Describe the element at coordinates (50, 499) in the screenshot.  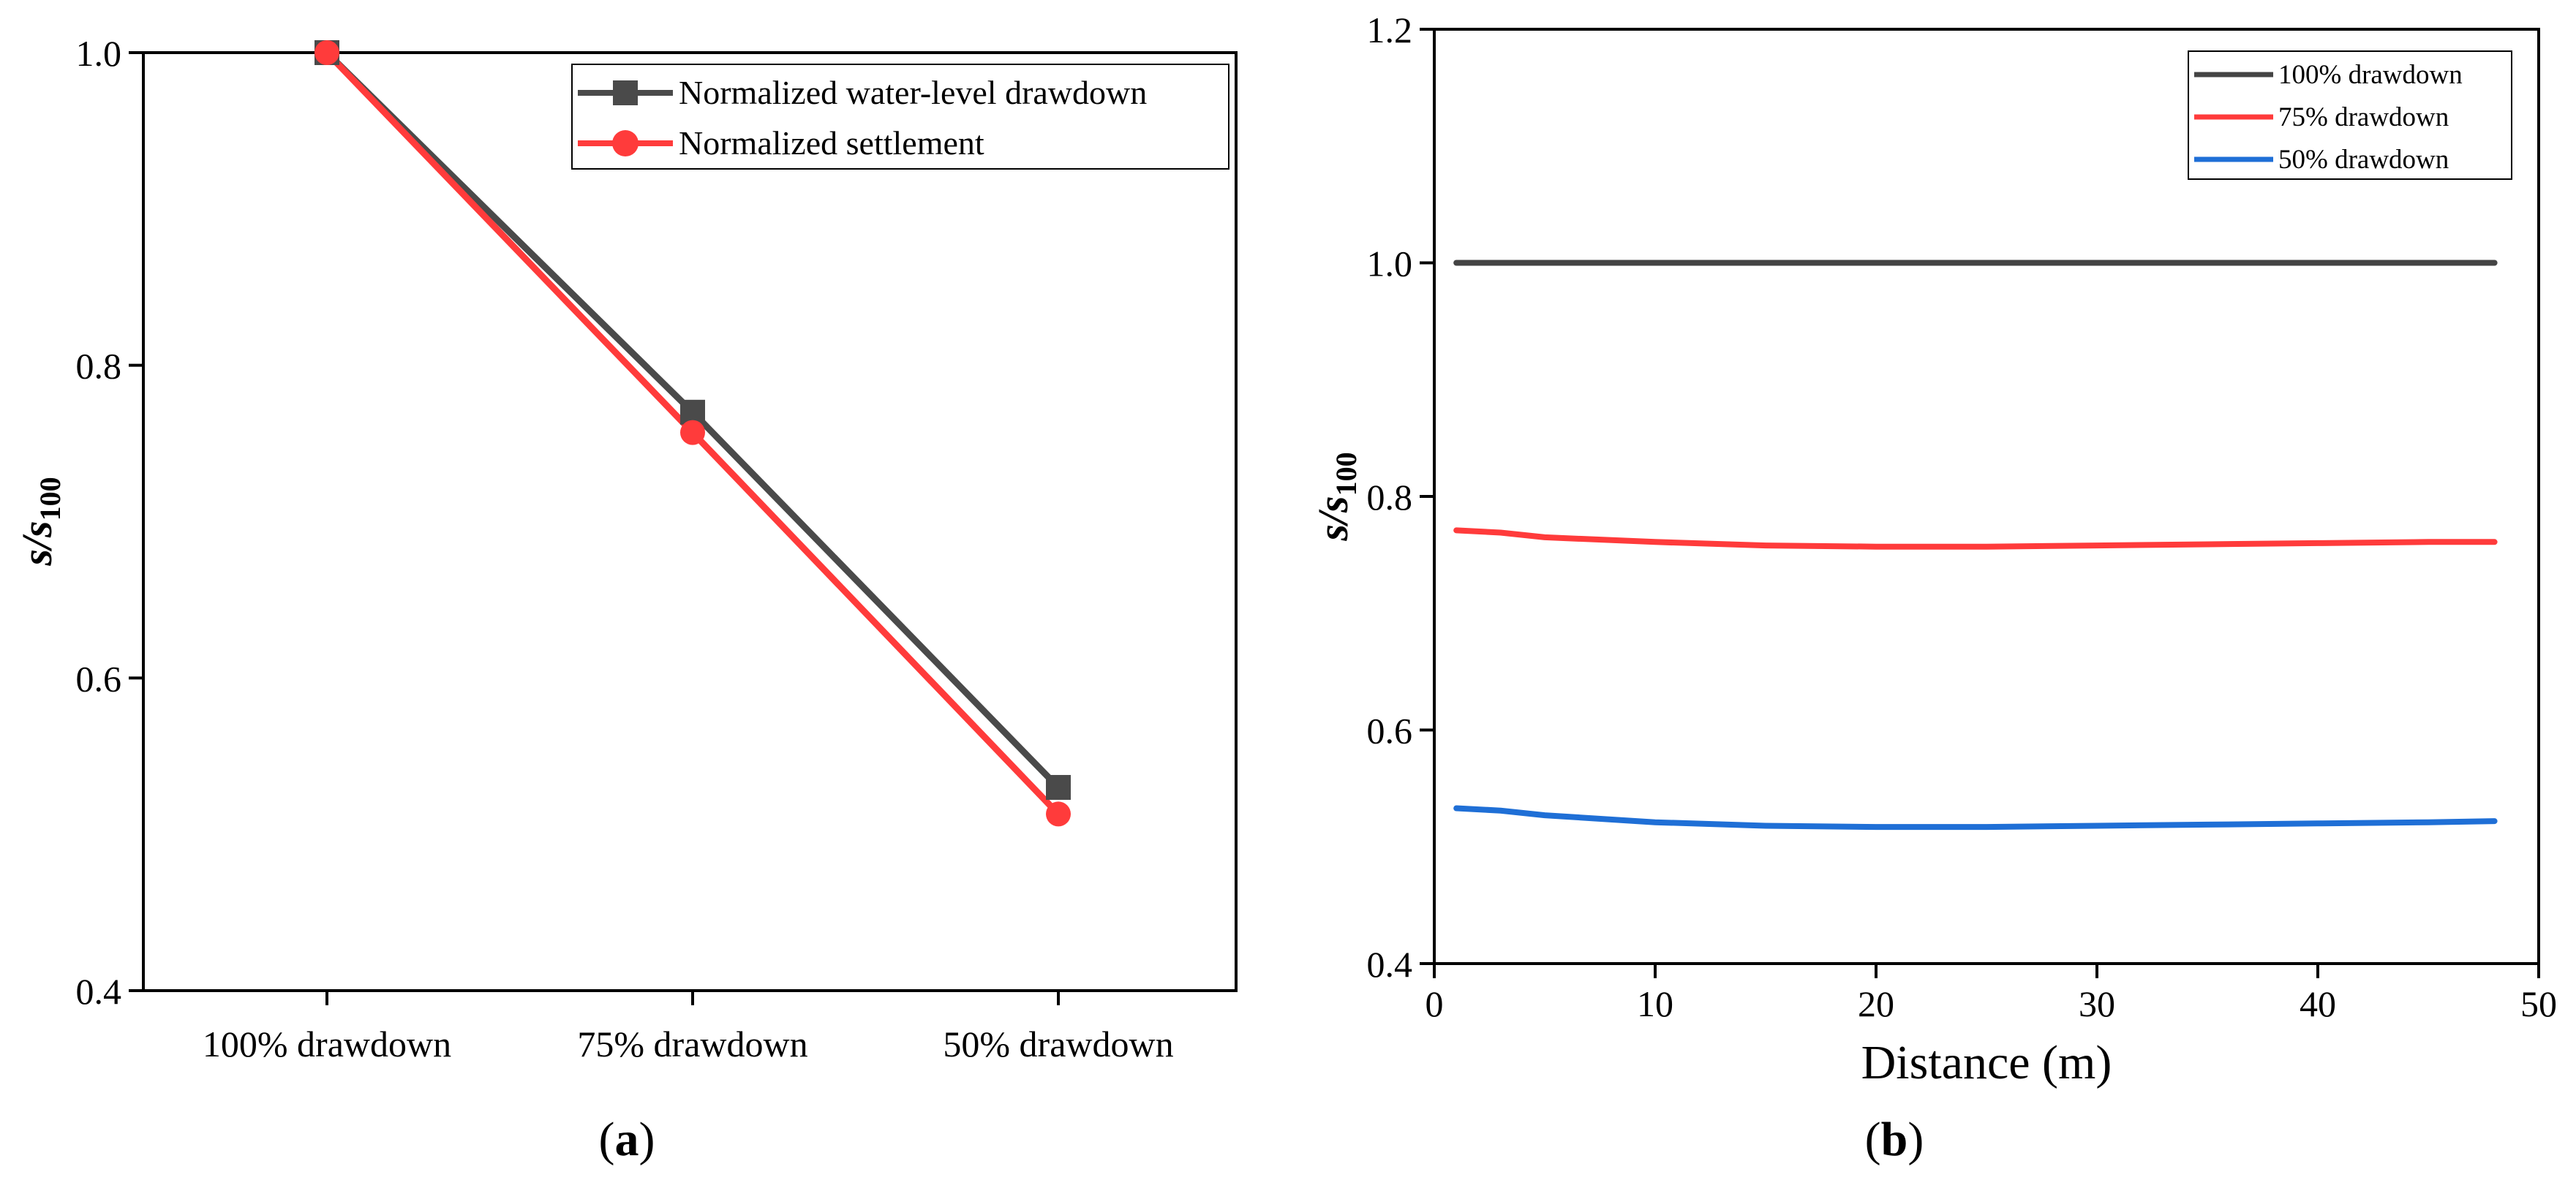
I see `panel-a-y-axis-label-sub: 100` at that location.